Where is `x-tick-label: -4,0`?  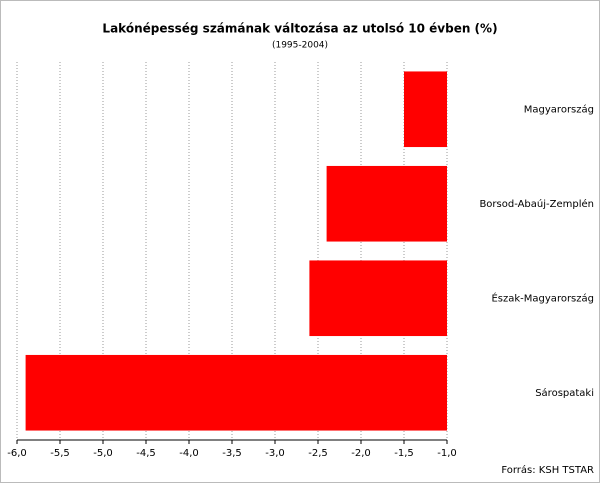
x-tick-label: -4,0 is located at coordinates (189, 453).